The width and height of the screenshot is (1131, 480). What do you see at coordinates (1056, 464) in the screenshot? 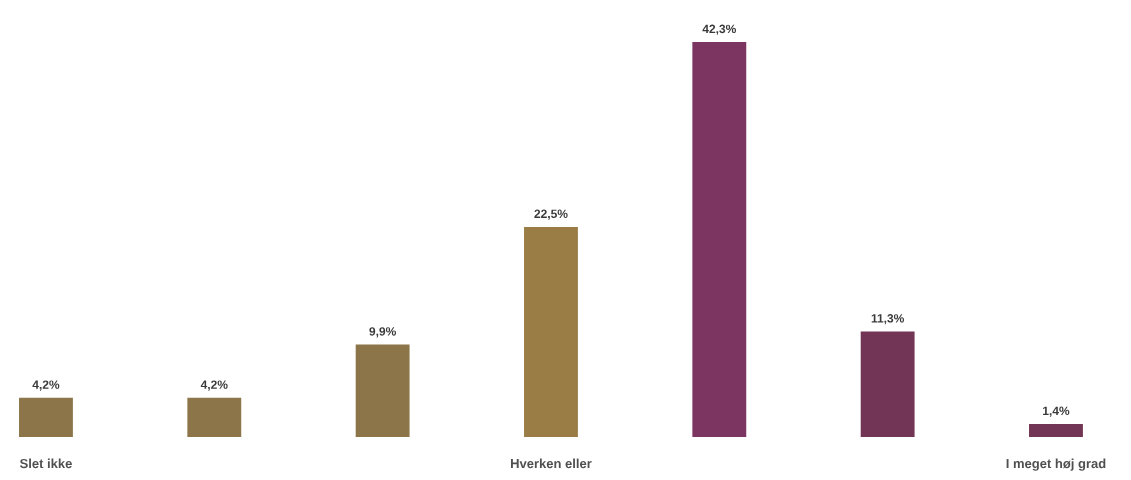
I see `x-tick-label: I meget høj grad` at bounding box center [1056, 464].